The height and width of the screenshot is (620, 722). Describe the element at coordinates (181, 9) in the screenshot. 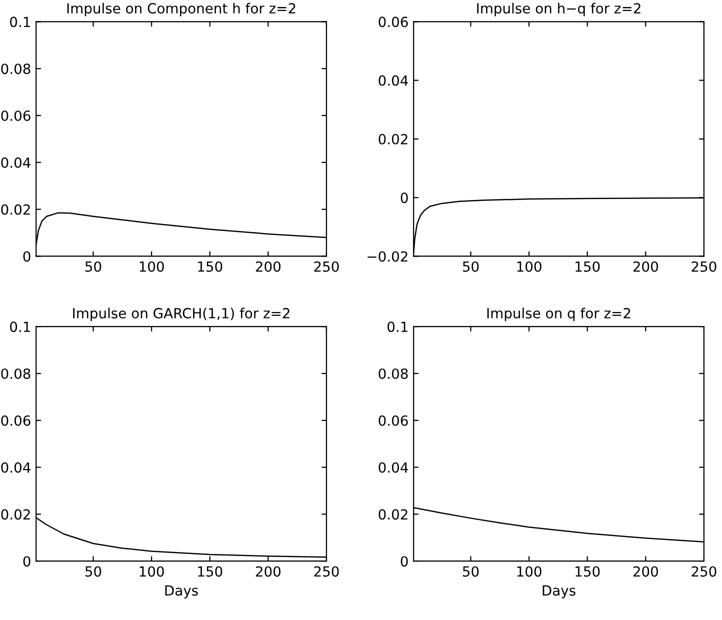

I see `chart-title: Impulse on Component h for z=2` at that location.